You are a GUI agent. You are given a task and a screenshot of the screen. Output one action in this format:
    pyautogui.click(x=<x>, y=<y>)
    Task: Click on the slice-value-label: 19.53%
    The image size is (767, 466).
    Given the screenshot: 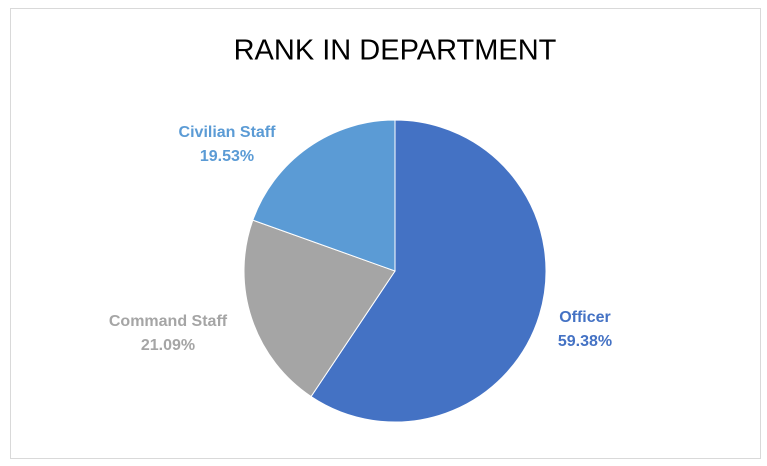 What is the action you would take?
    pyautogui.click(x=227, y=156)
    